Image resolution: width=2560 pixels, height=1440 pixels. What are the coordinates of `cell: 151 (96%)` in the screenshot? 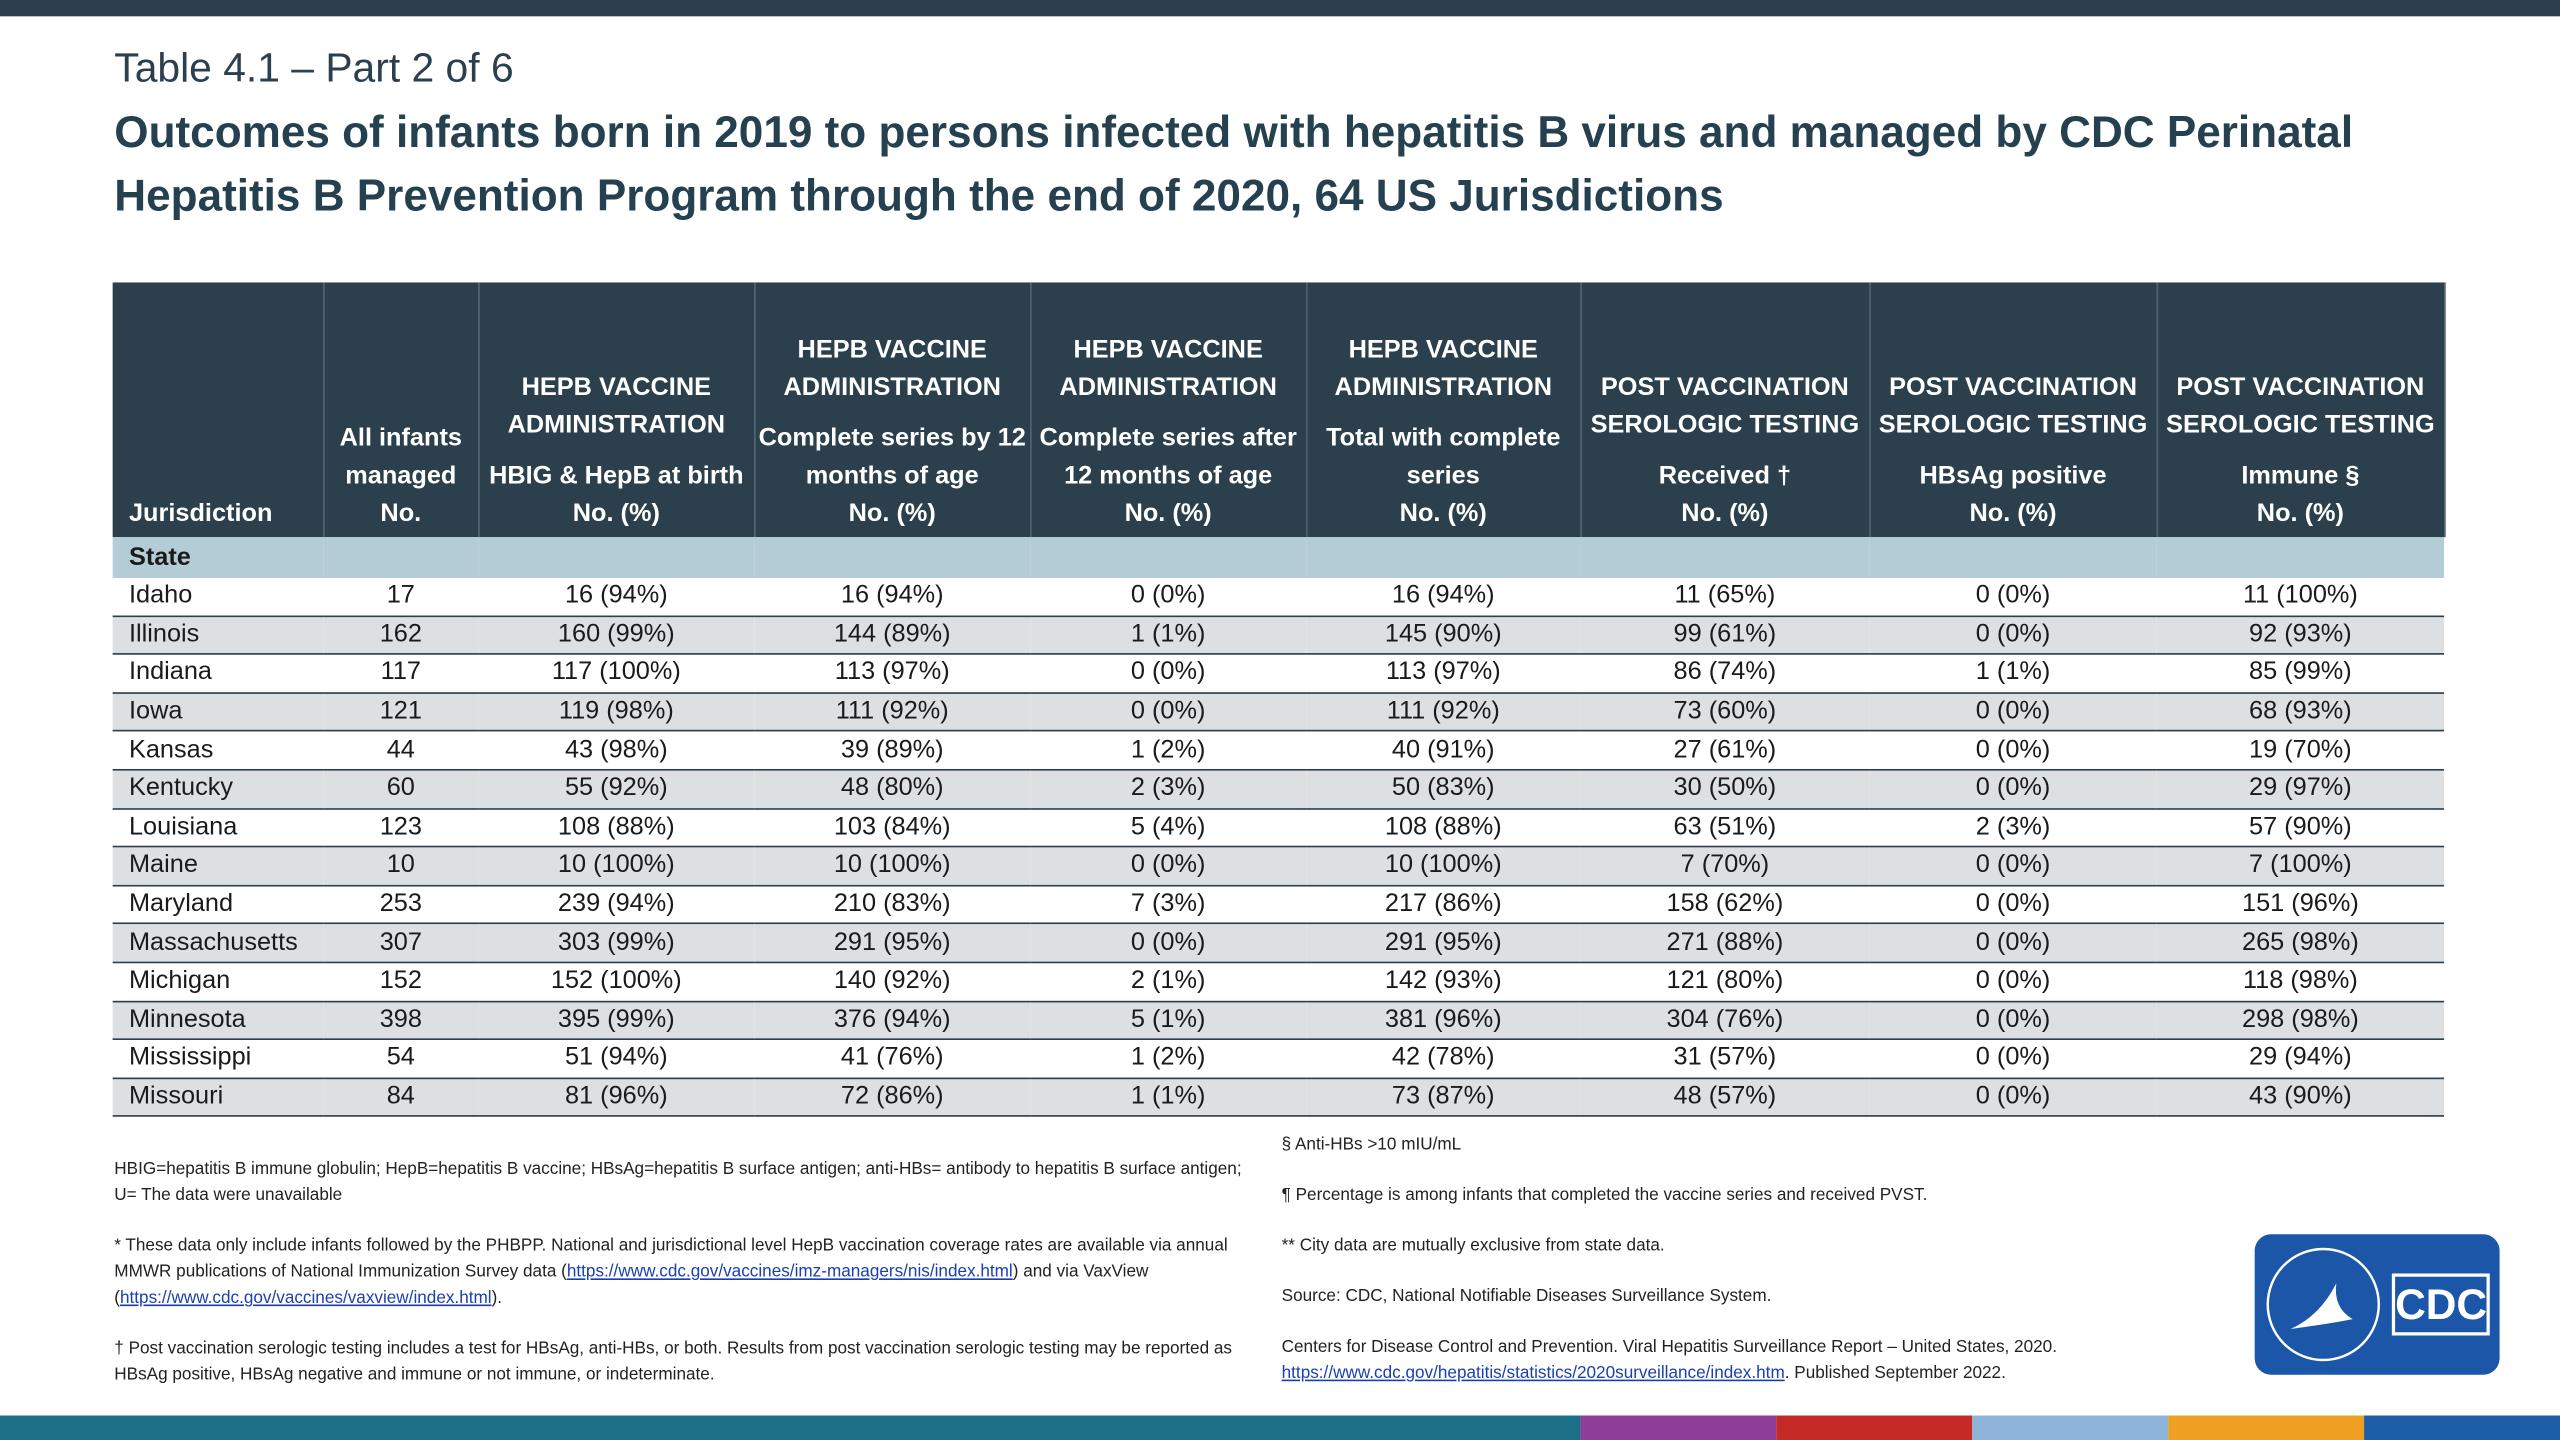 It's located at (2300, 905).